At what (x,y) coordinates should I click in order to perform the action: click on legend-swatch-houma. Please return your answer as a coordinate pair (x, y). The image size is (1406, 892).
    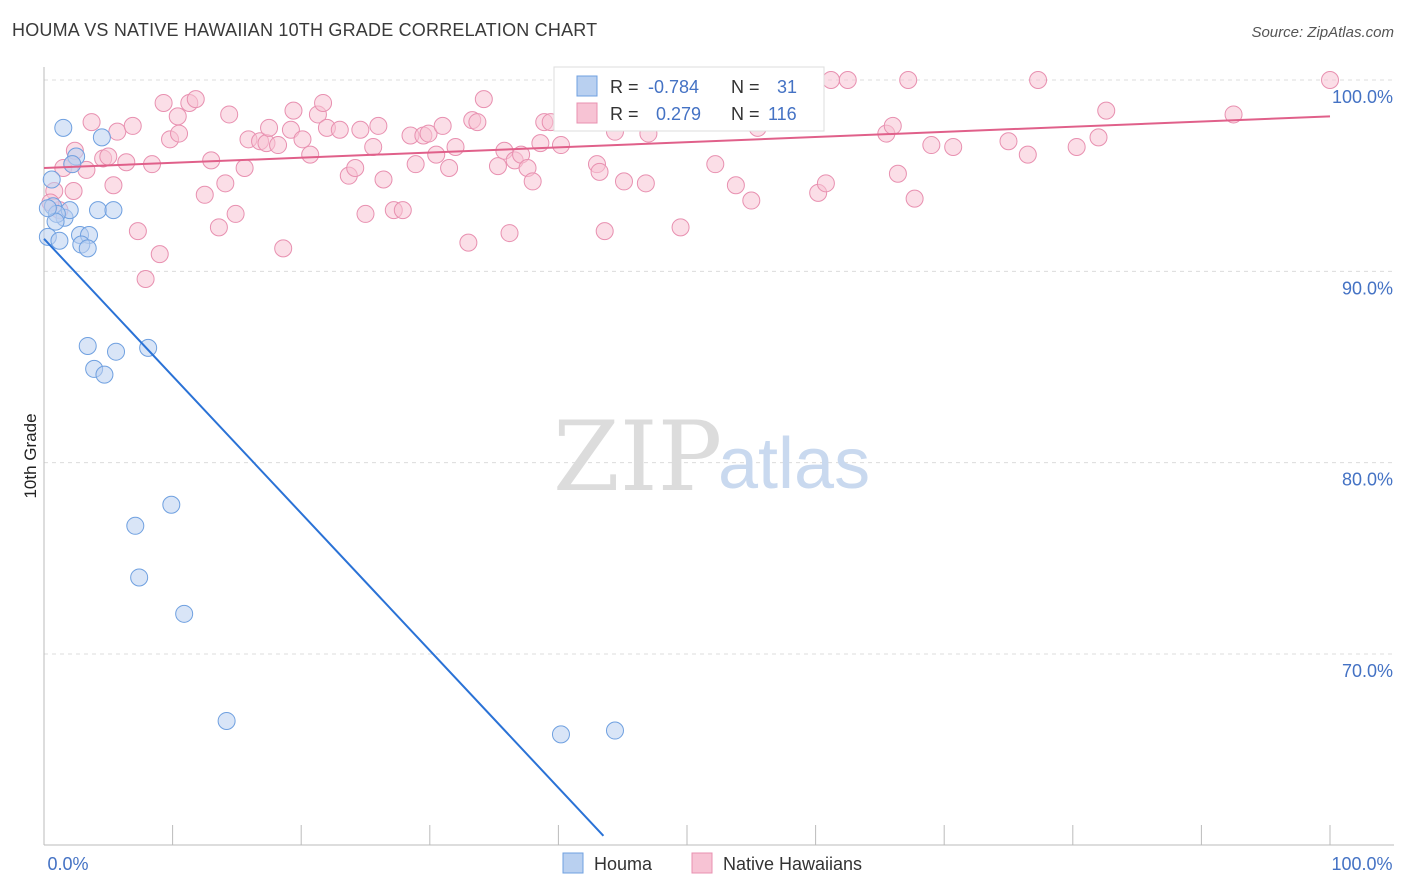
    Looking at the image, I should click on (573, 863).